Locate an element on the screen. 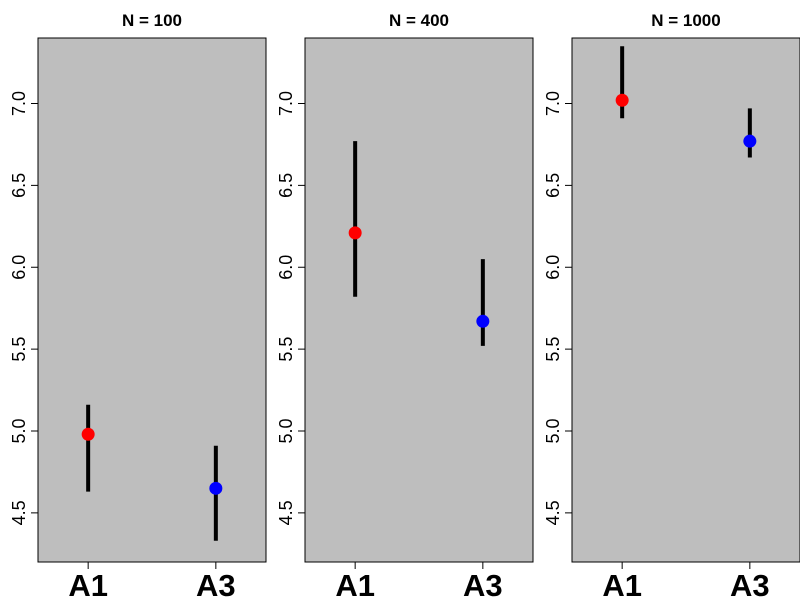 The height and width of the screenshot is (600, 800). panel-title: N = 100 is located at coordinates (152, 20).